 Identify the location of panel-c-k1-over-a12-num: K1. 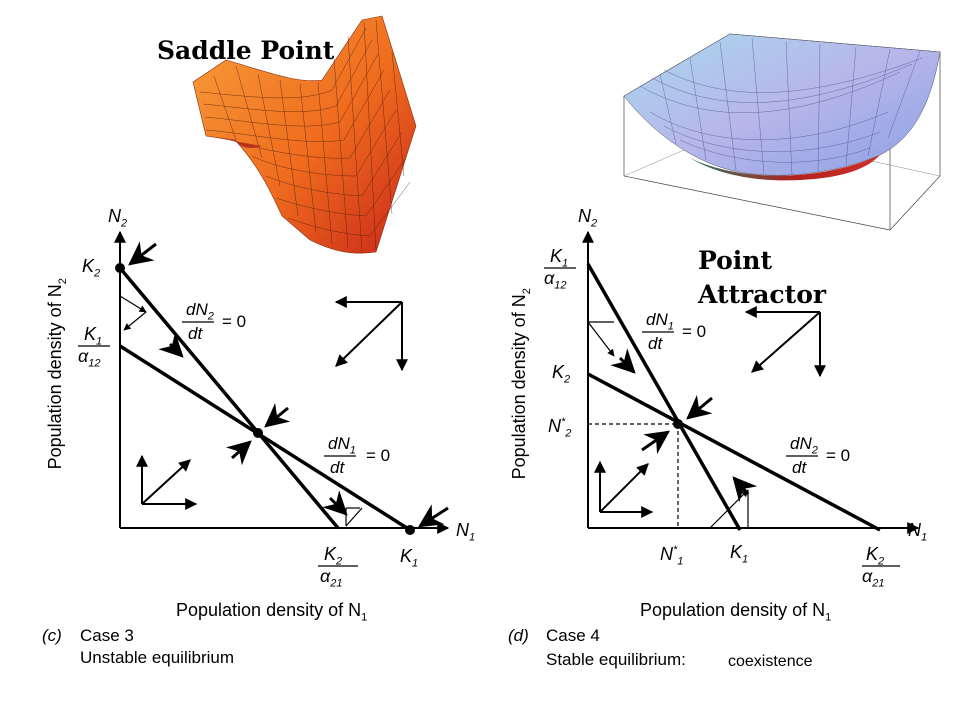
(93, 336).